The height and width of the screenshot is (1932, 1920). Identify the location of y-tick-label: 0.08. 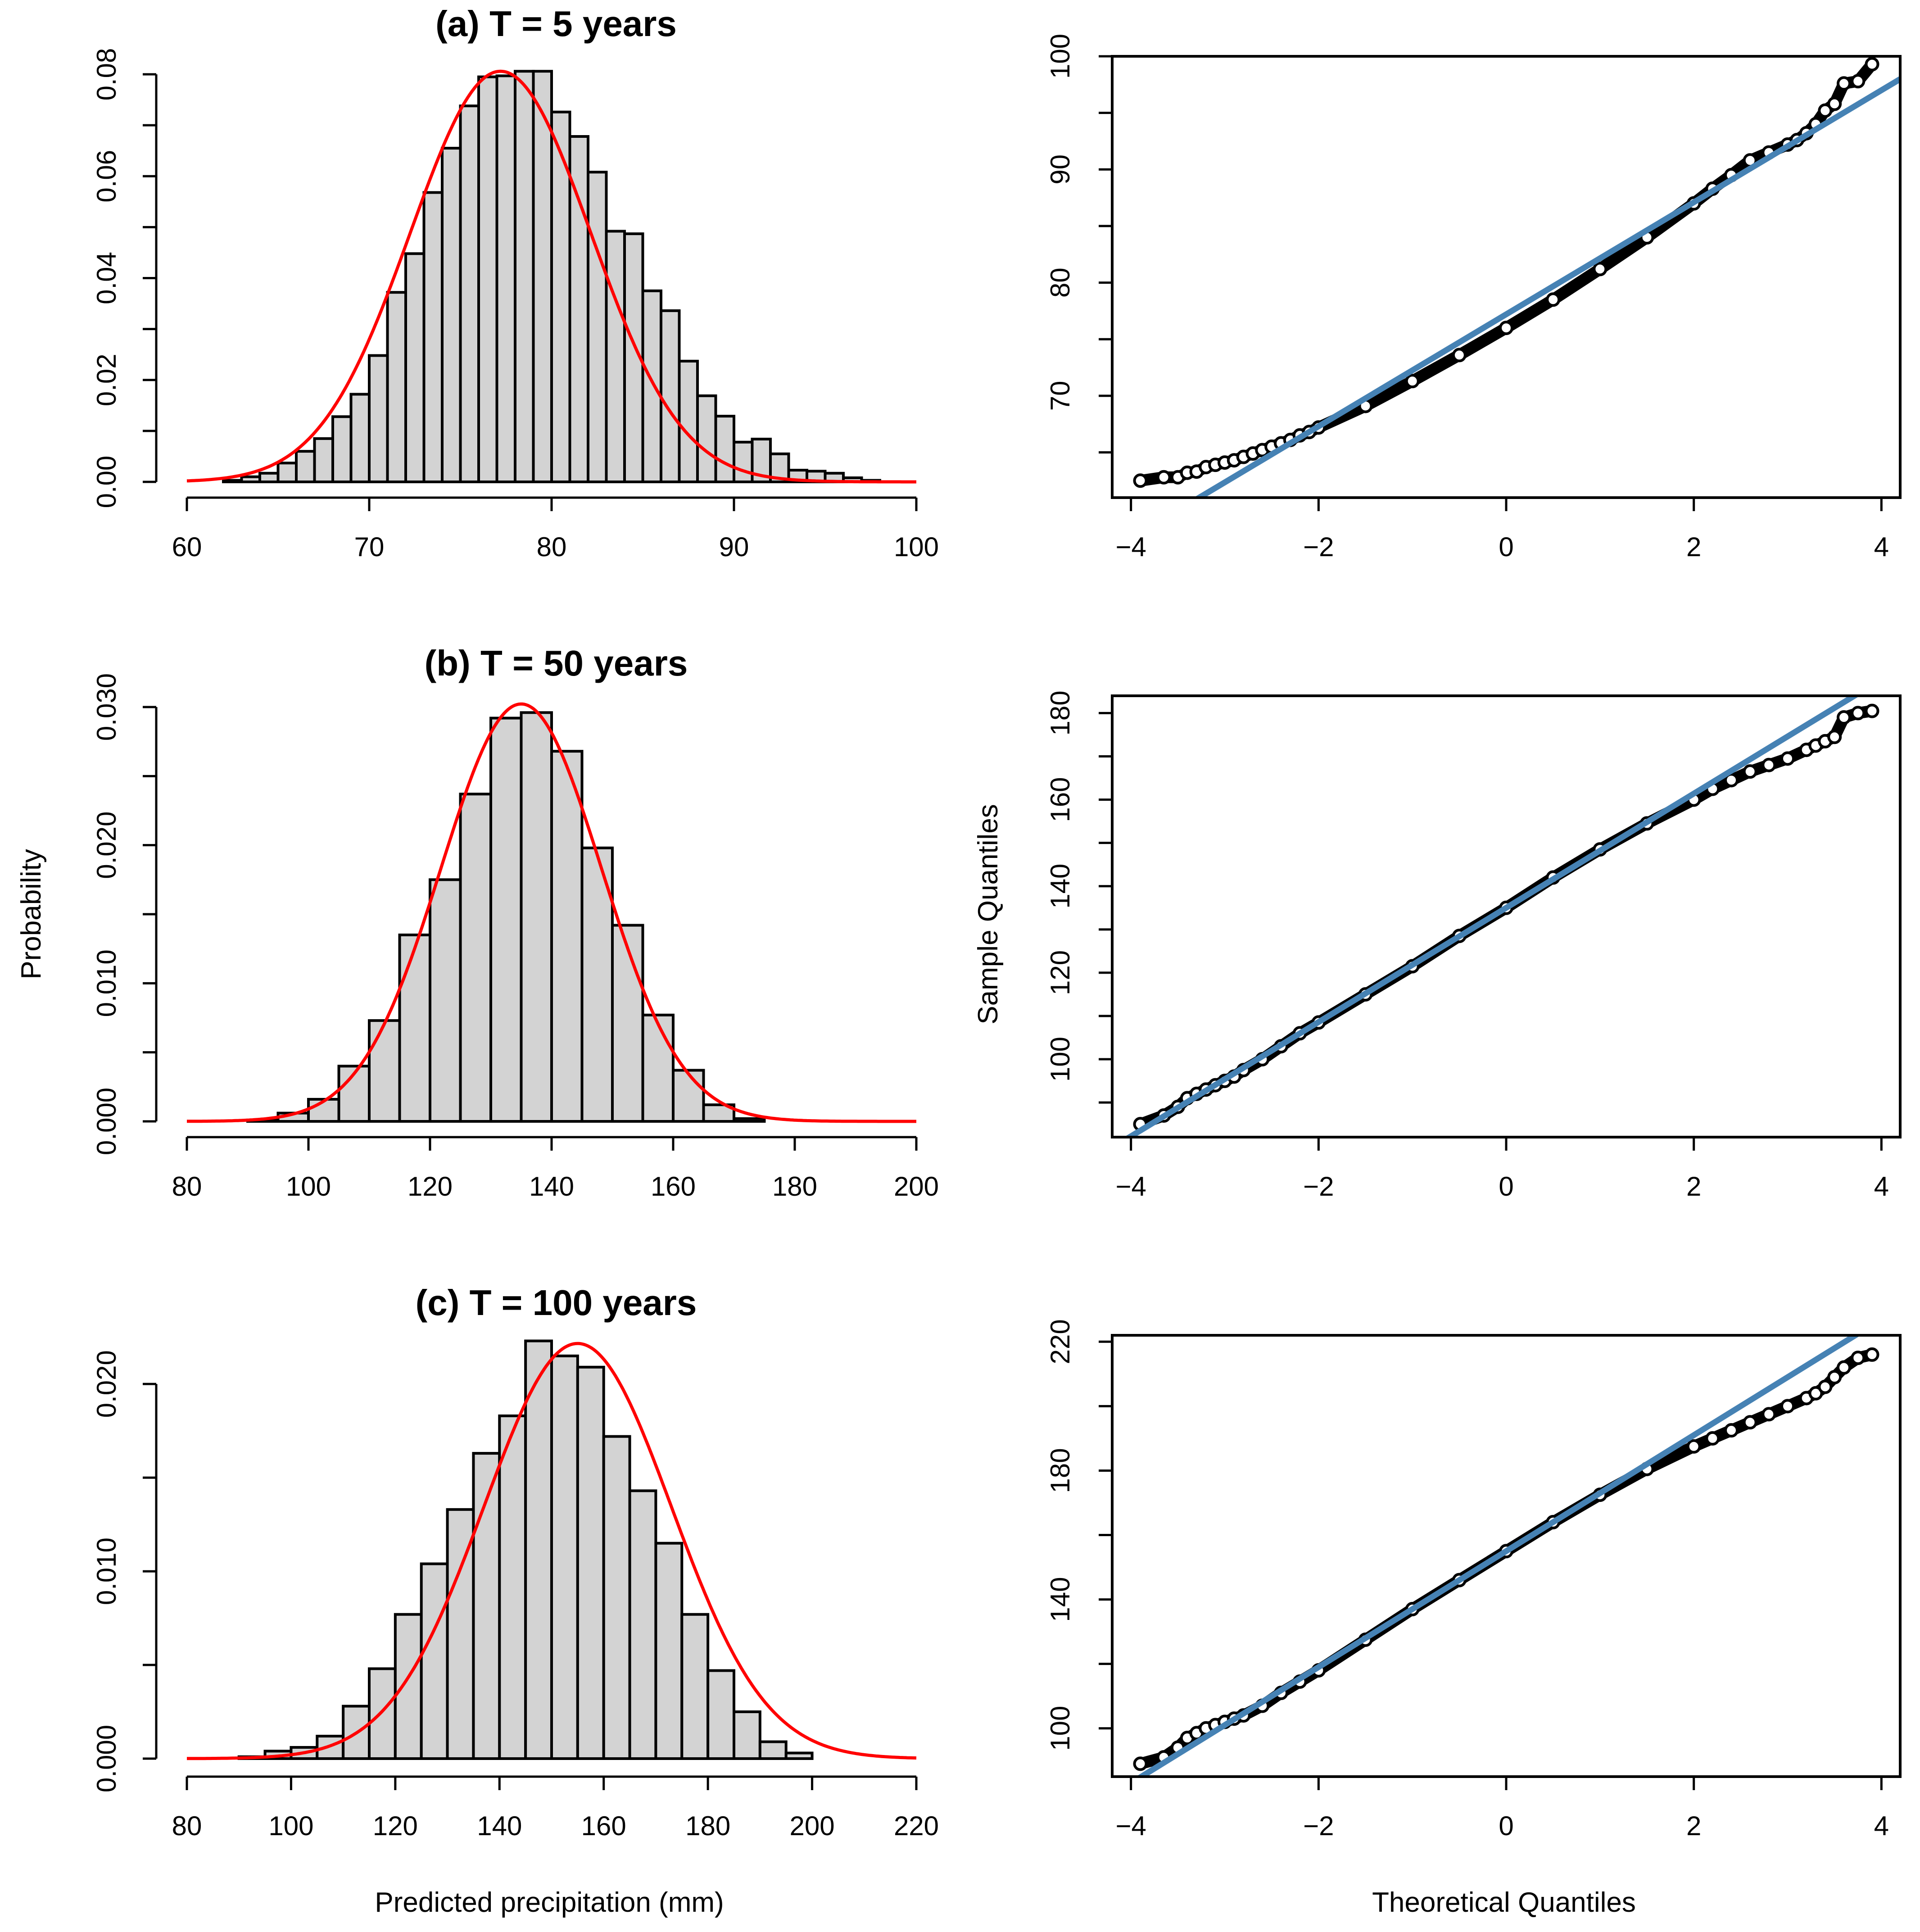
(106, 74).